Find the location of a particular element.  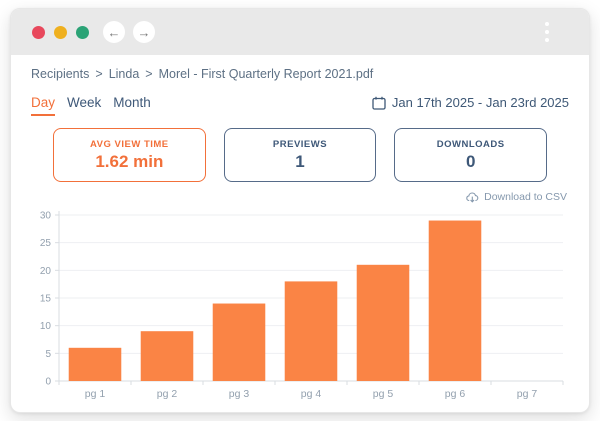

stat-card-avg-view-time: AVG VIEW TIME 1.62 min is located at coordinates (129, 155).